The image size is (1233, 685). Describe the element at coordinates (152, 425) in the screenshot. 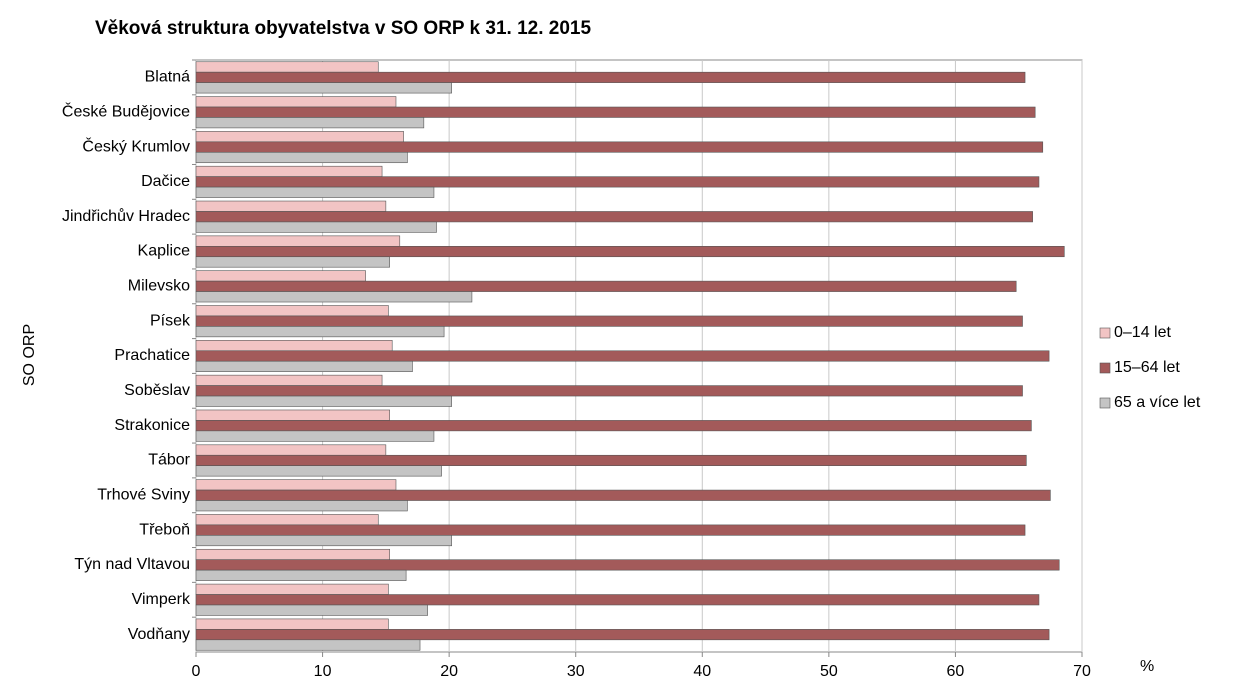

I see `y-tick-label: Strakonice` at that location.